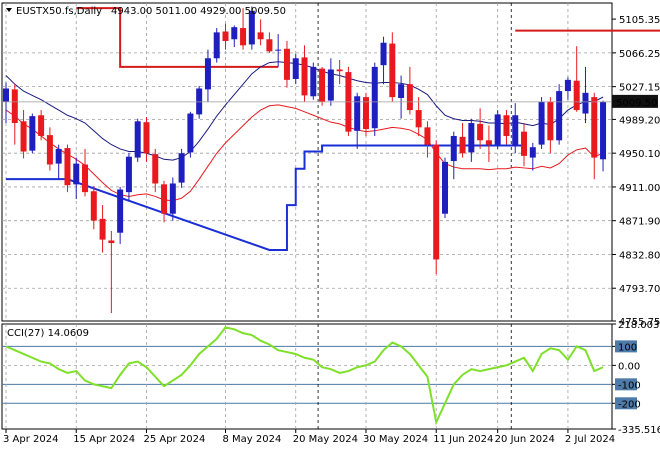  What do you see at coordinates (639, 222) in the screenshot?
I see `price-tick-label: 4871.90` at bounding box center [639, 222].